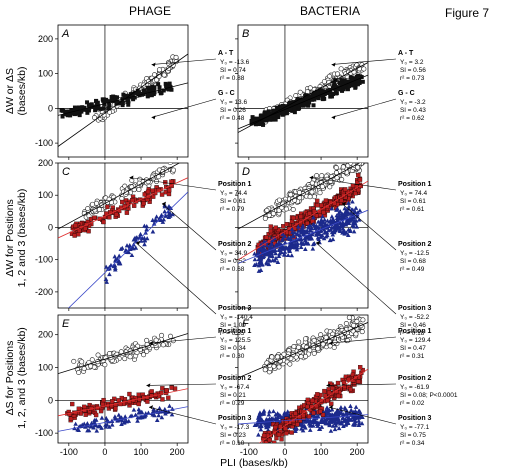 This screenshot has height=473, width=509. Describe the element at coordinates (321, 452) in the screenshot. I see `x-tick-label: 100` at that location.